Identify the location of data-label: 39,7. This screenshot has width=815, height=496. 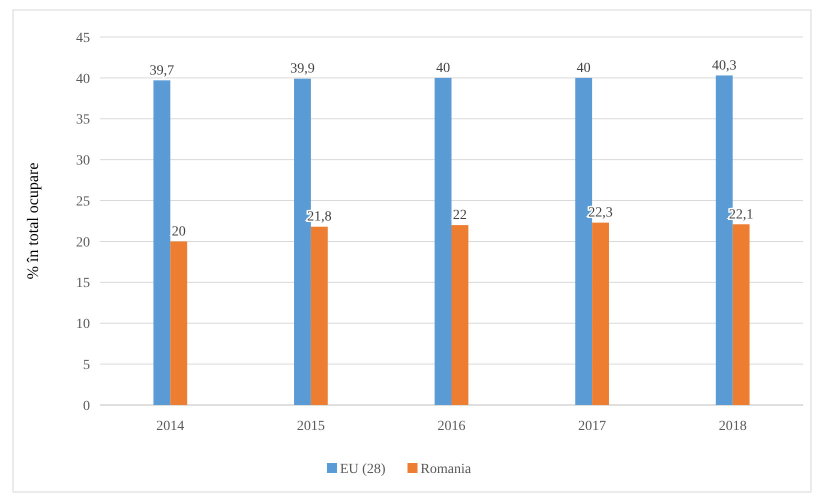
(162, 70).